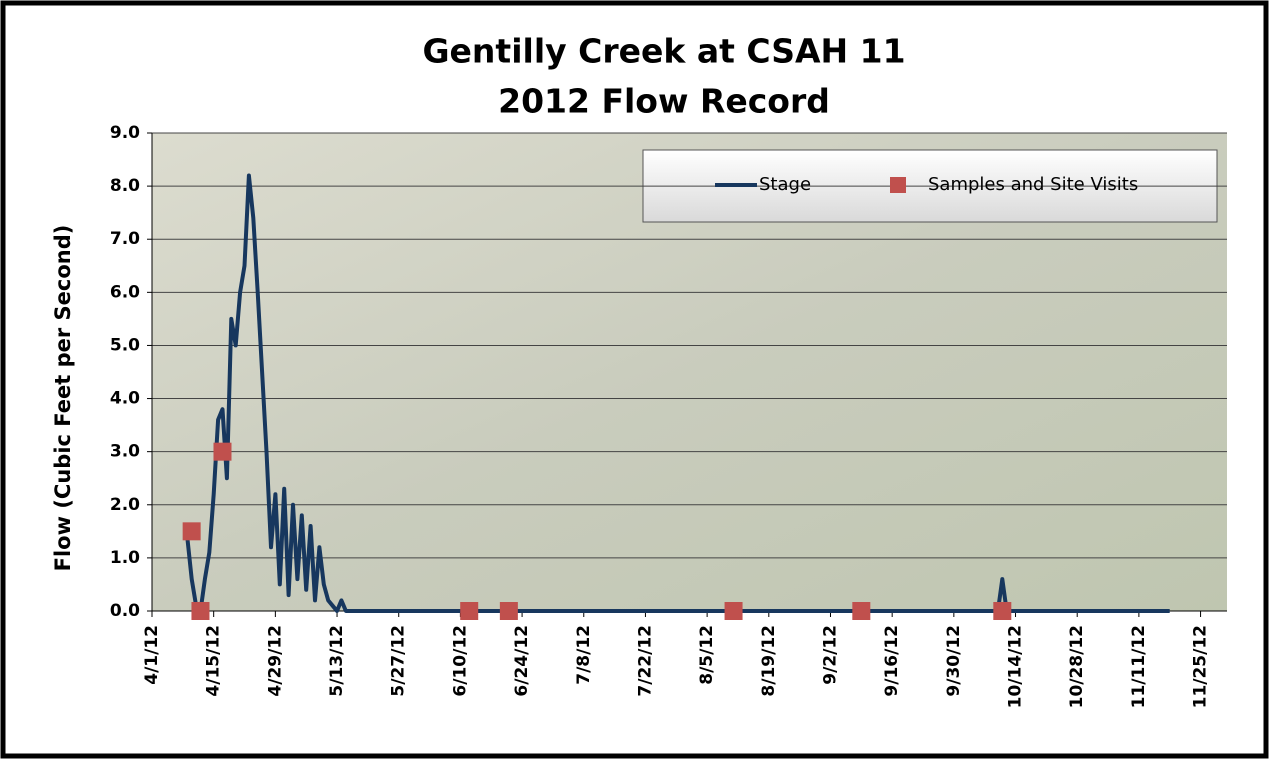  I want to click on x-tick-label: 8/19/12, so click(769, 661).